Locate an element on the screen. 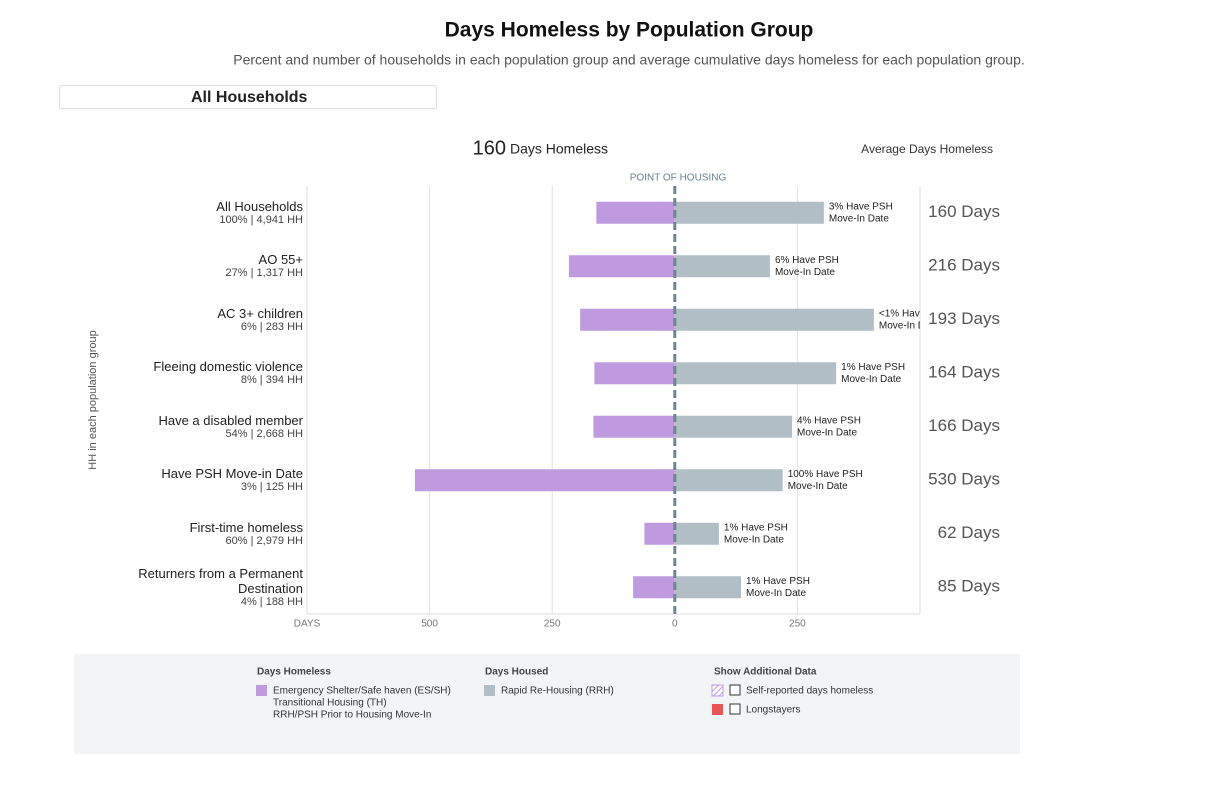  bar-annotation: 4% Have PSH is located at coordinates (829, 420).